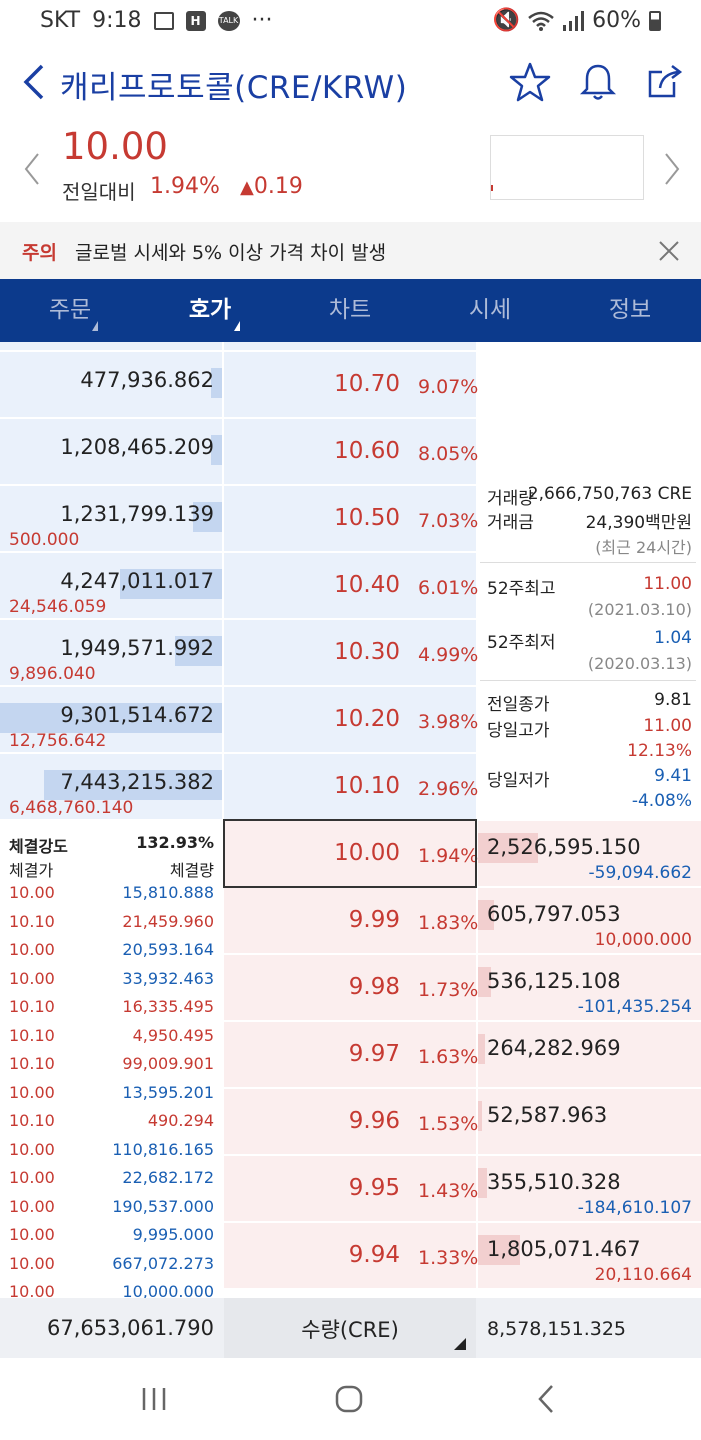 This screenshot has height=1440, width=701. Describe the element at coordinates (510, 523) in the screenshot. I see `info-amount-label: 거래금` at that location.